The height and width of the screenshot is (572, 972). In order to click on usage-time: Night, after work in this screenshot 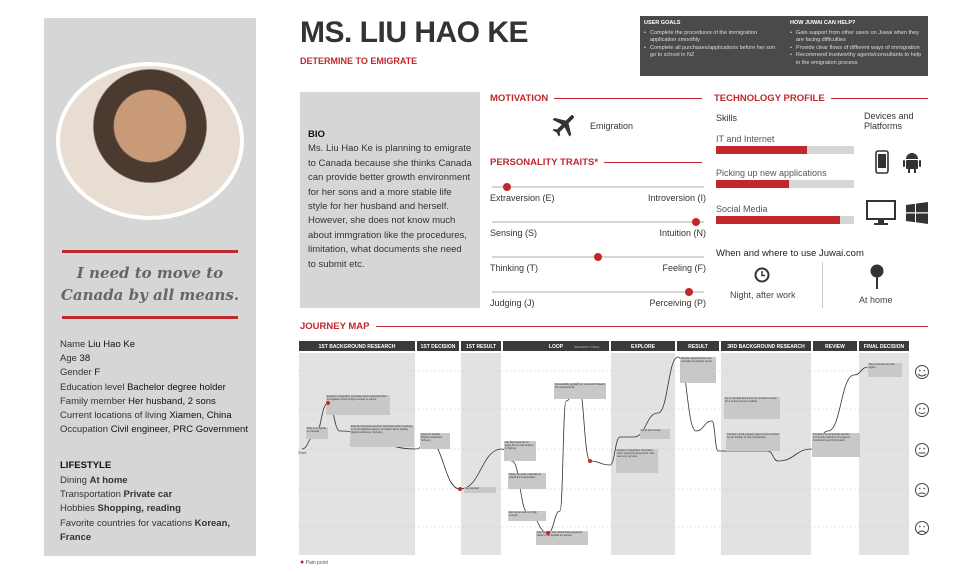, I will do `click(763, 295)`.